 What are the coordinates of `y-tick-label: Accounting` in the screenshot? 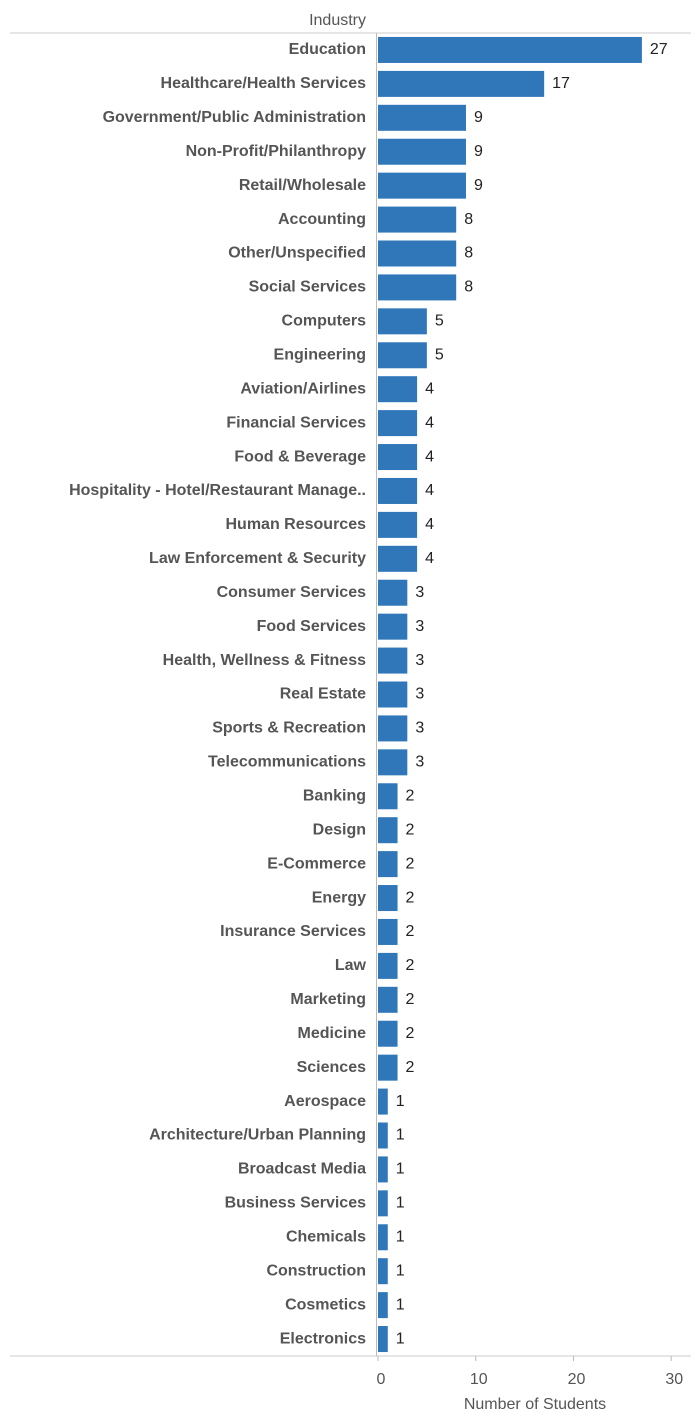 It's located at (322, 219).